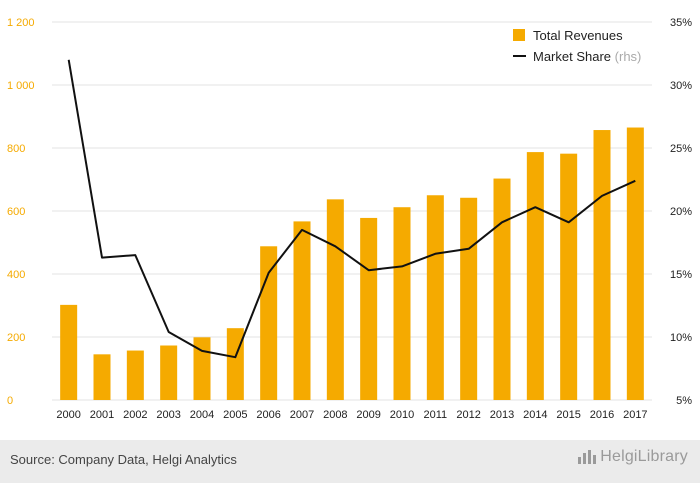  I want to click on right-tick-label: 15%, so click(681, 275).